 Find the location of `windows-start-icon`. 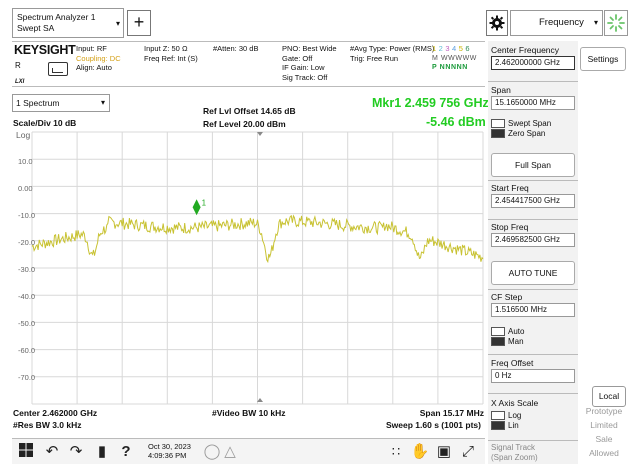

windows-start-icon is located at coordinates (26, 452).